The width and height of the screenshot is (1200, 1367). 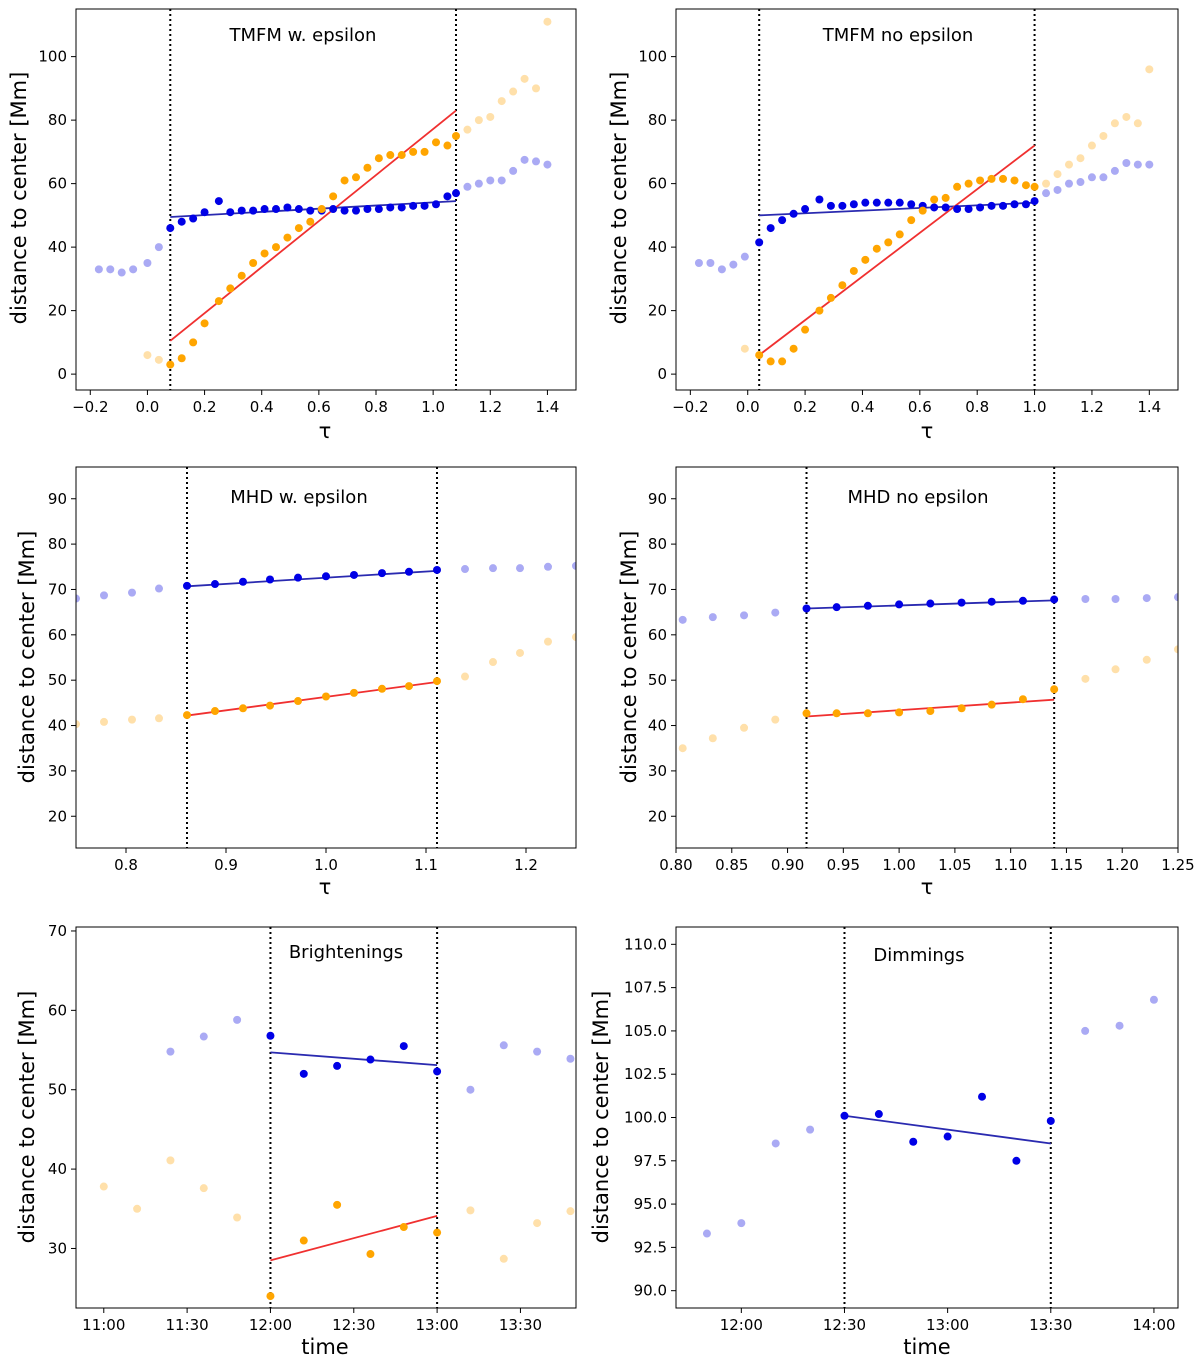 I want to click on x-tick-label: 12:00, so click(x=270, y=1325).